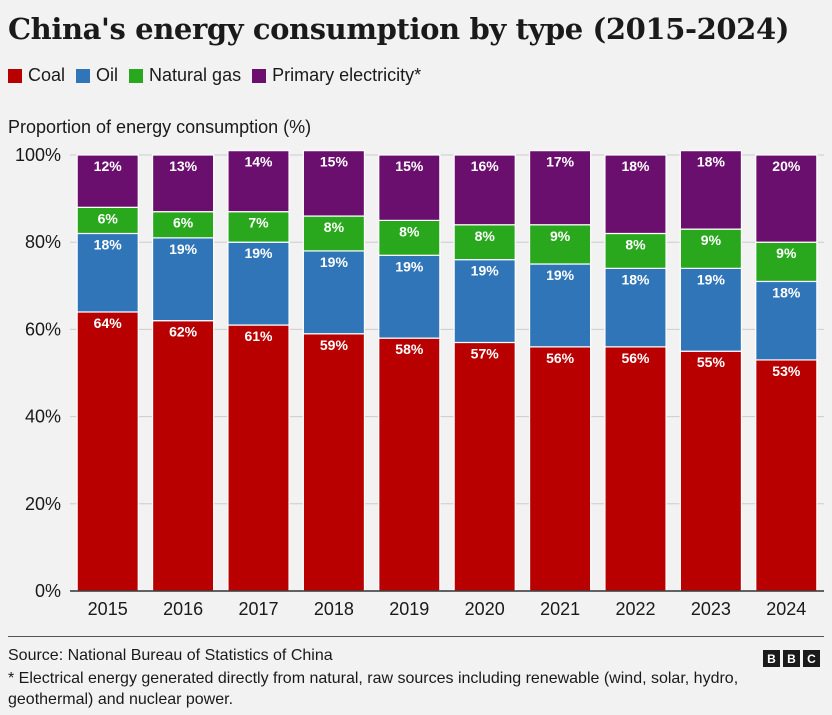 The width and height of the screenshot is (832, 715). What do you see at coordinates (47, 75) in the screenshot?
I see `legend-label-coal: Coal` at bounding box center [47, 75].